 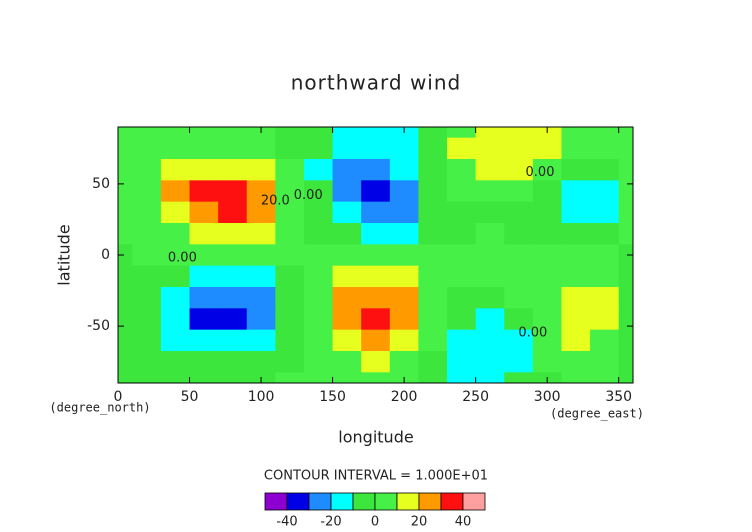 What do you see at coordinates (64, 254) in the screenshot?
I see `y-axis-label: latitude` at bounding box center [64, 254].